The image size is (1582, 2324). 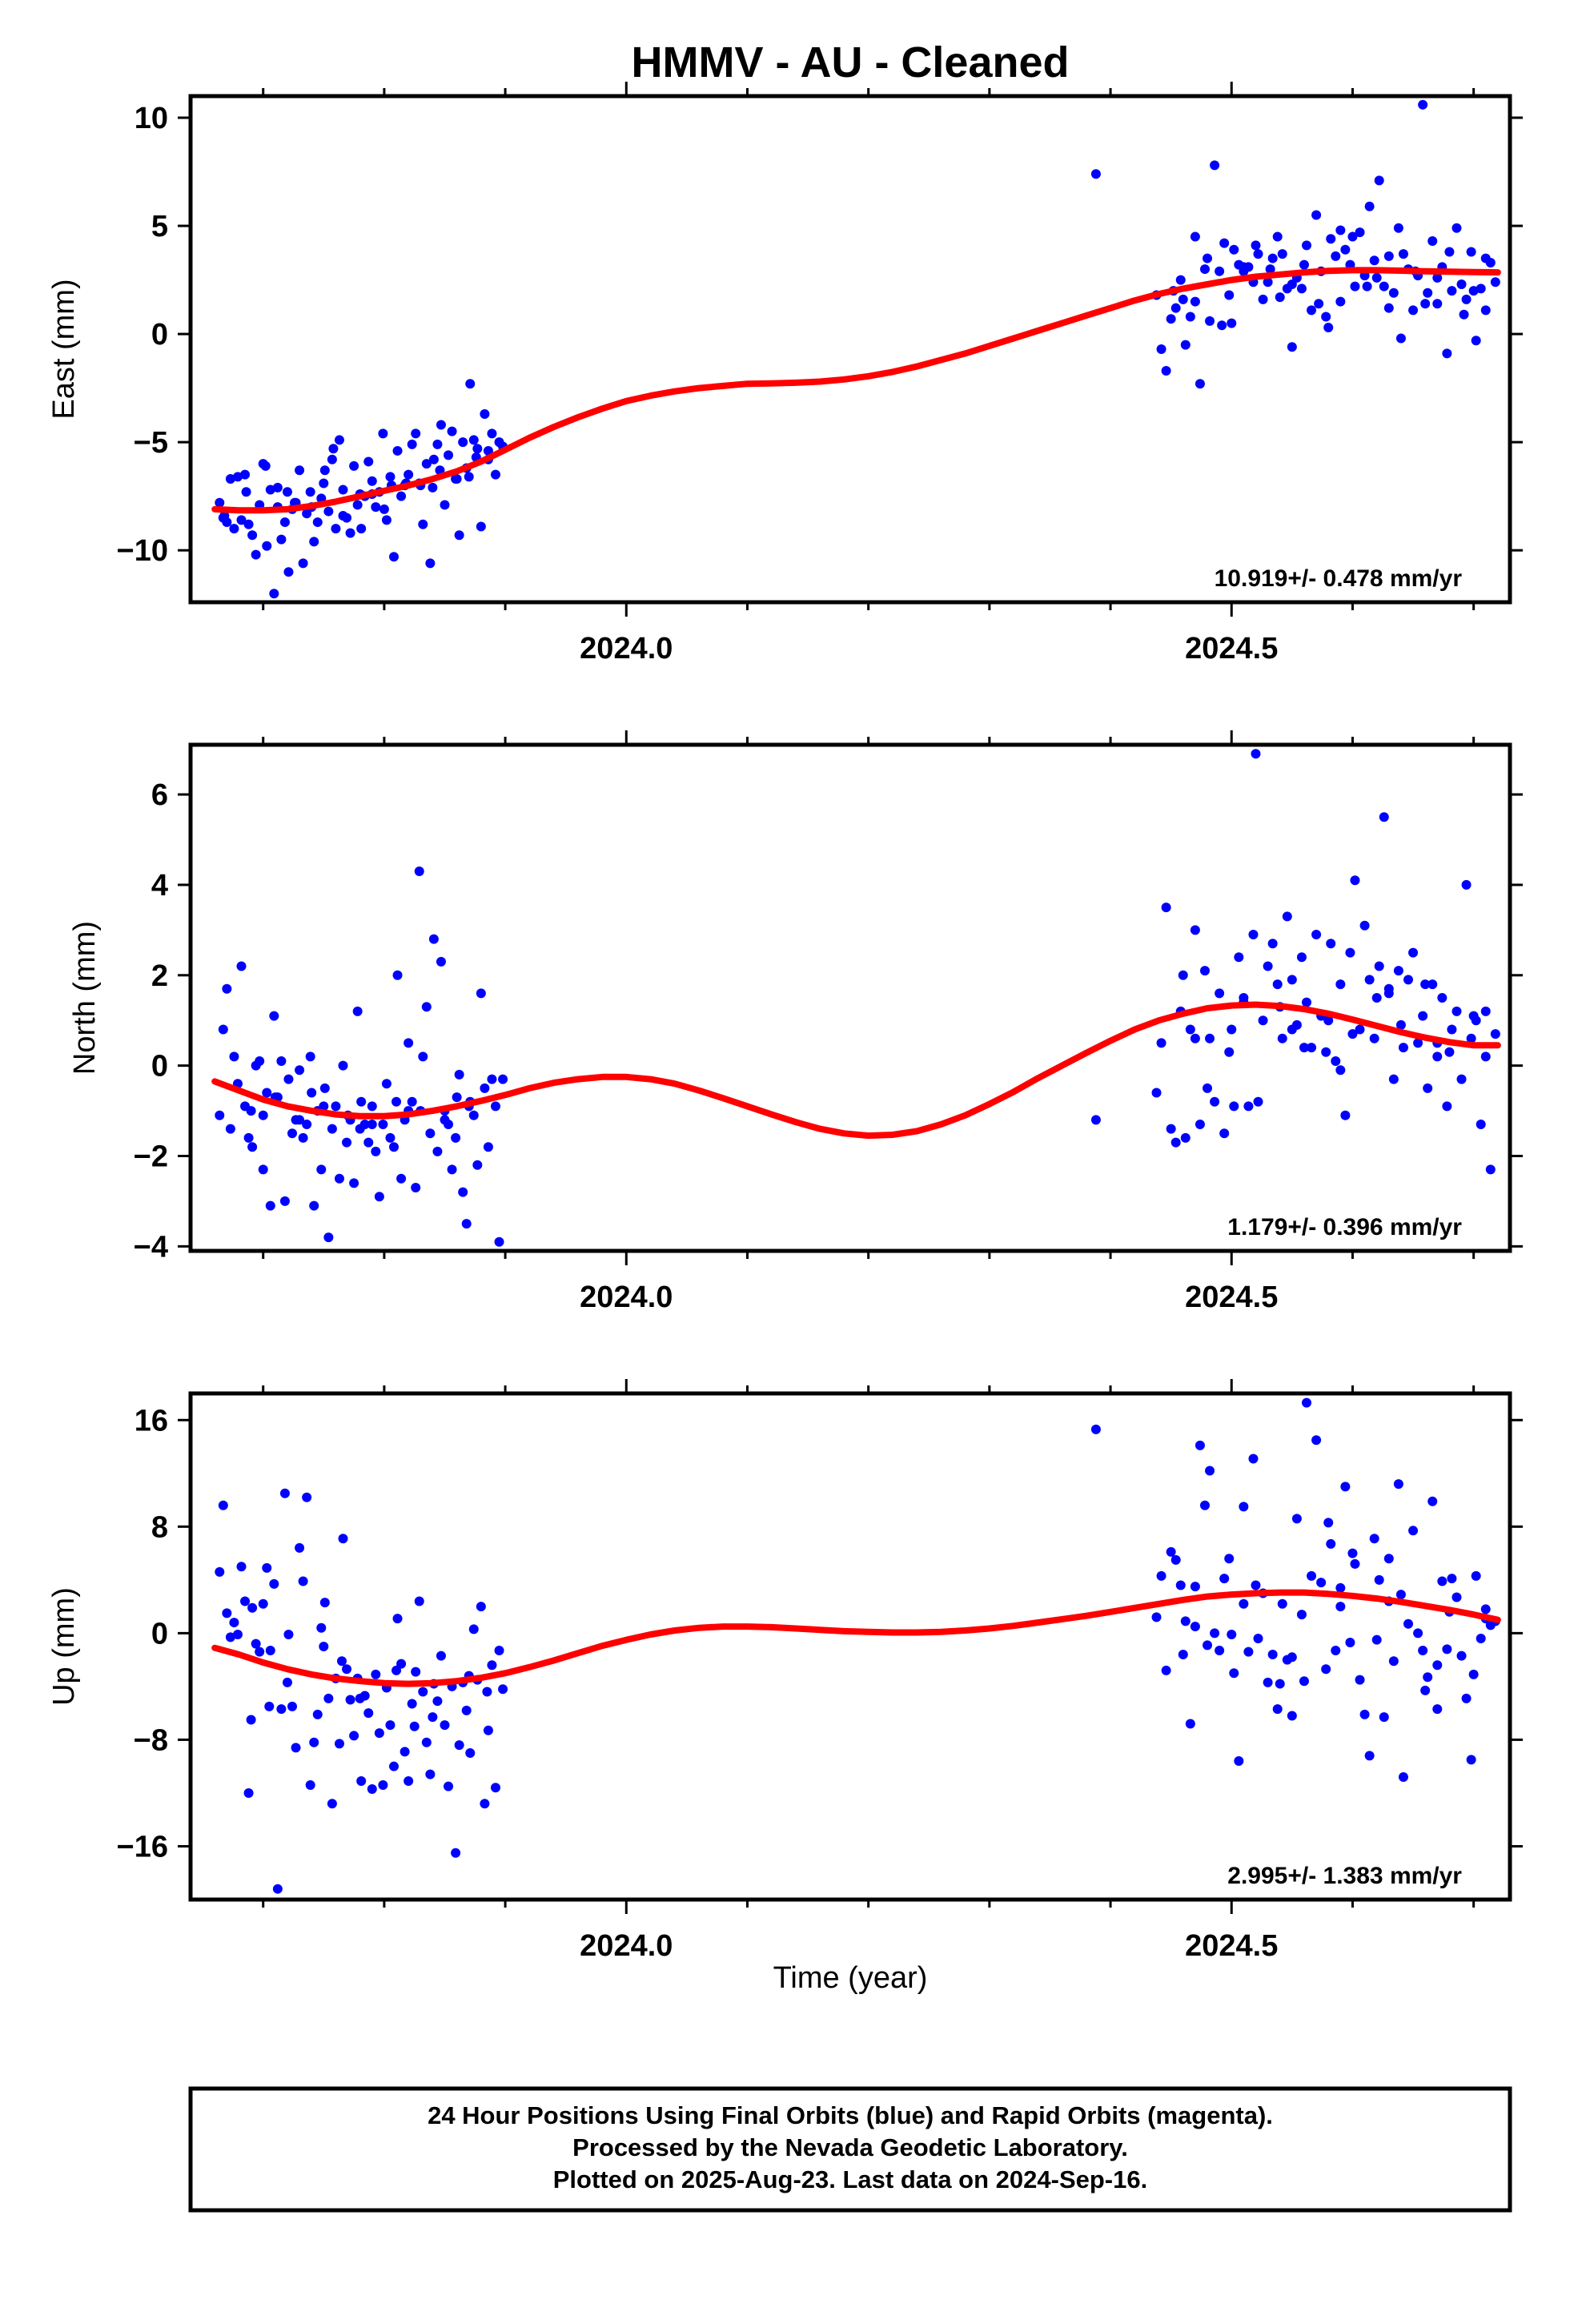 I want to click on x-tick-label: 2024.5, so click(x=1231, y=1297).